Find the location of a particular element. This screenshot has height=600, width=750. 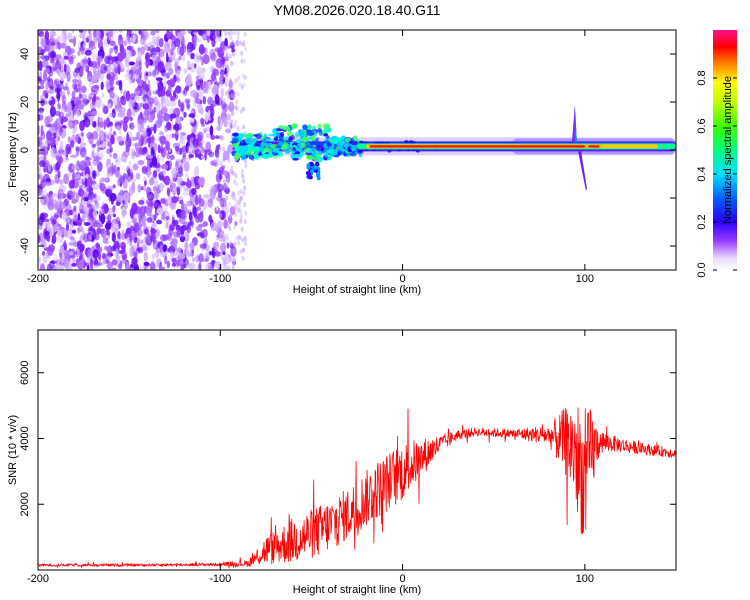

carrier-peak is located at coordinates (477, 146).